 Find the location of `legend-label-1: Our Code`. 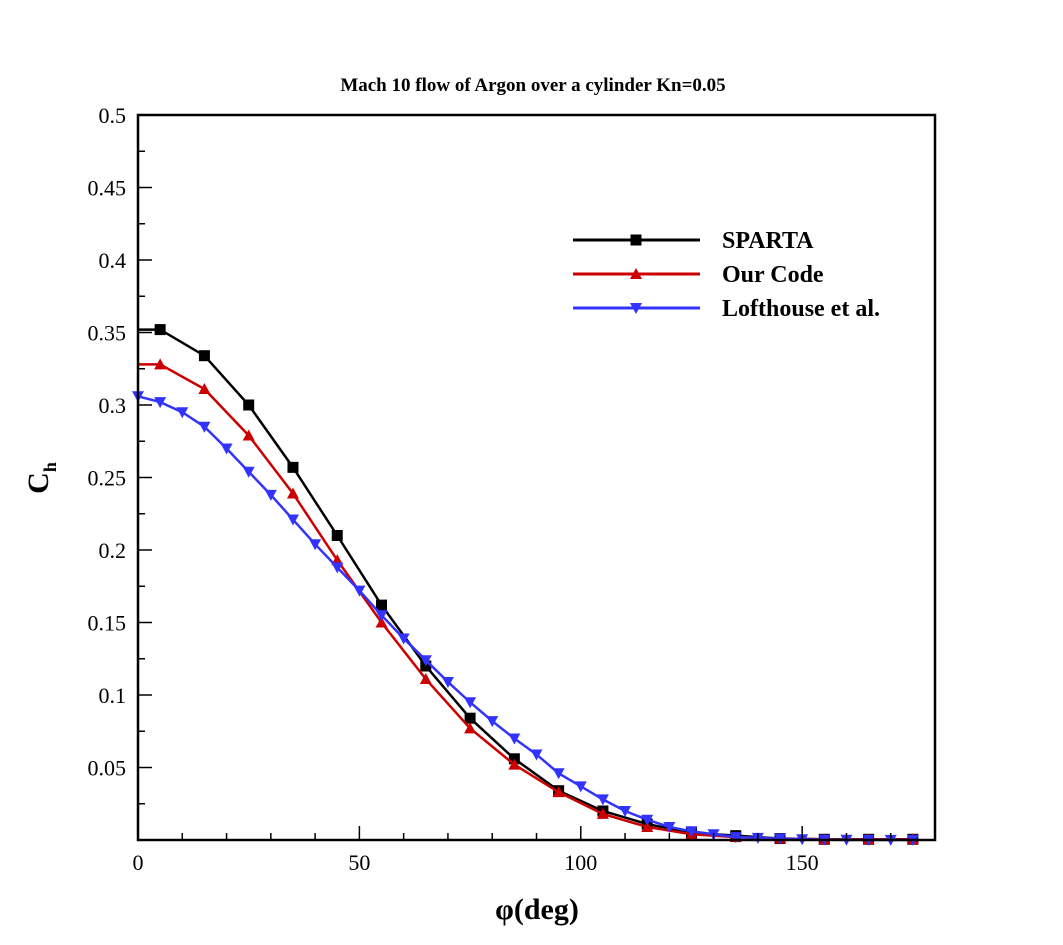

legend-label-1: Our Code is located at coordinates (773, 275).